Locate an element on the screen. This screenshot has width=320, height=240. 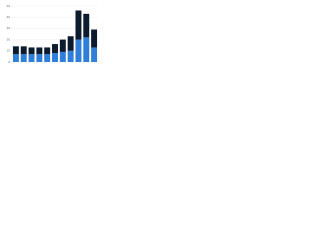
y-tick-label: 10 is located at coordinates (9, 51).